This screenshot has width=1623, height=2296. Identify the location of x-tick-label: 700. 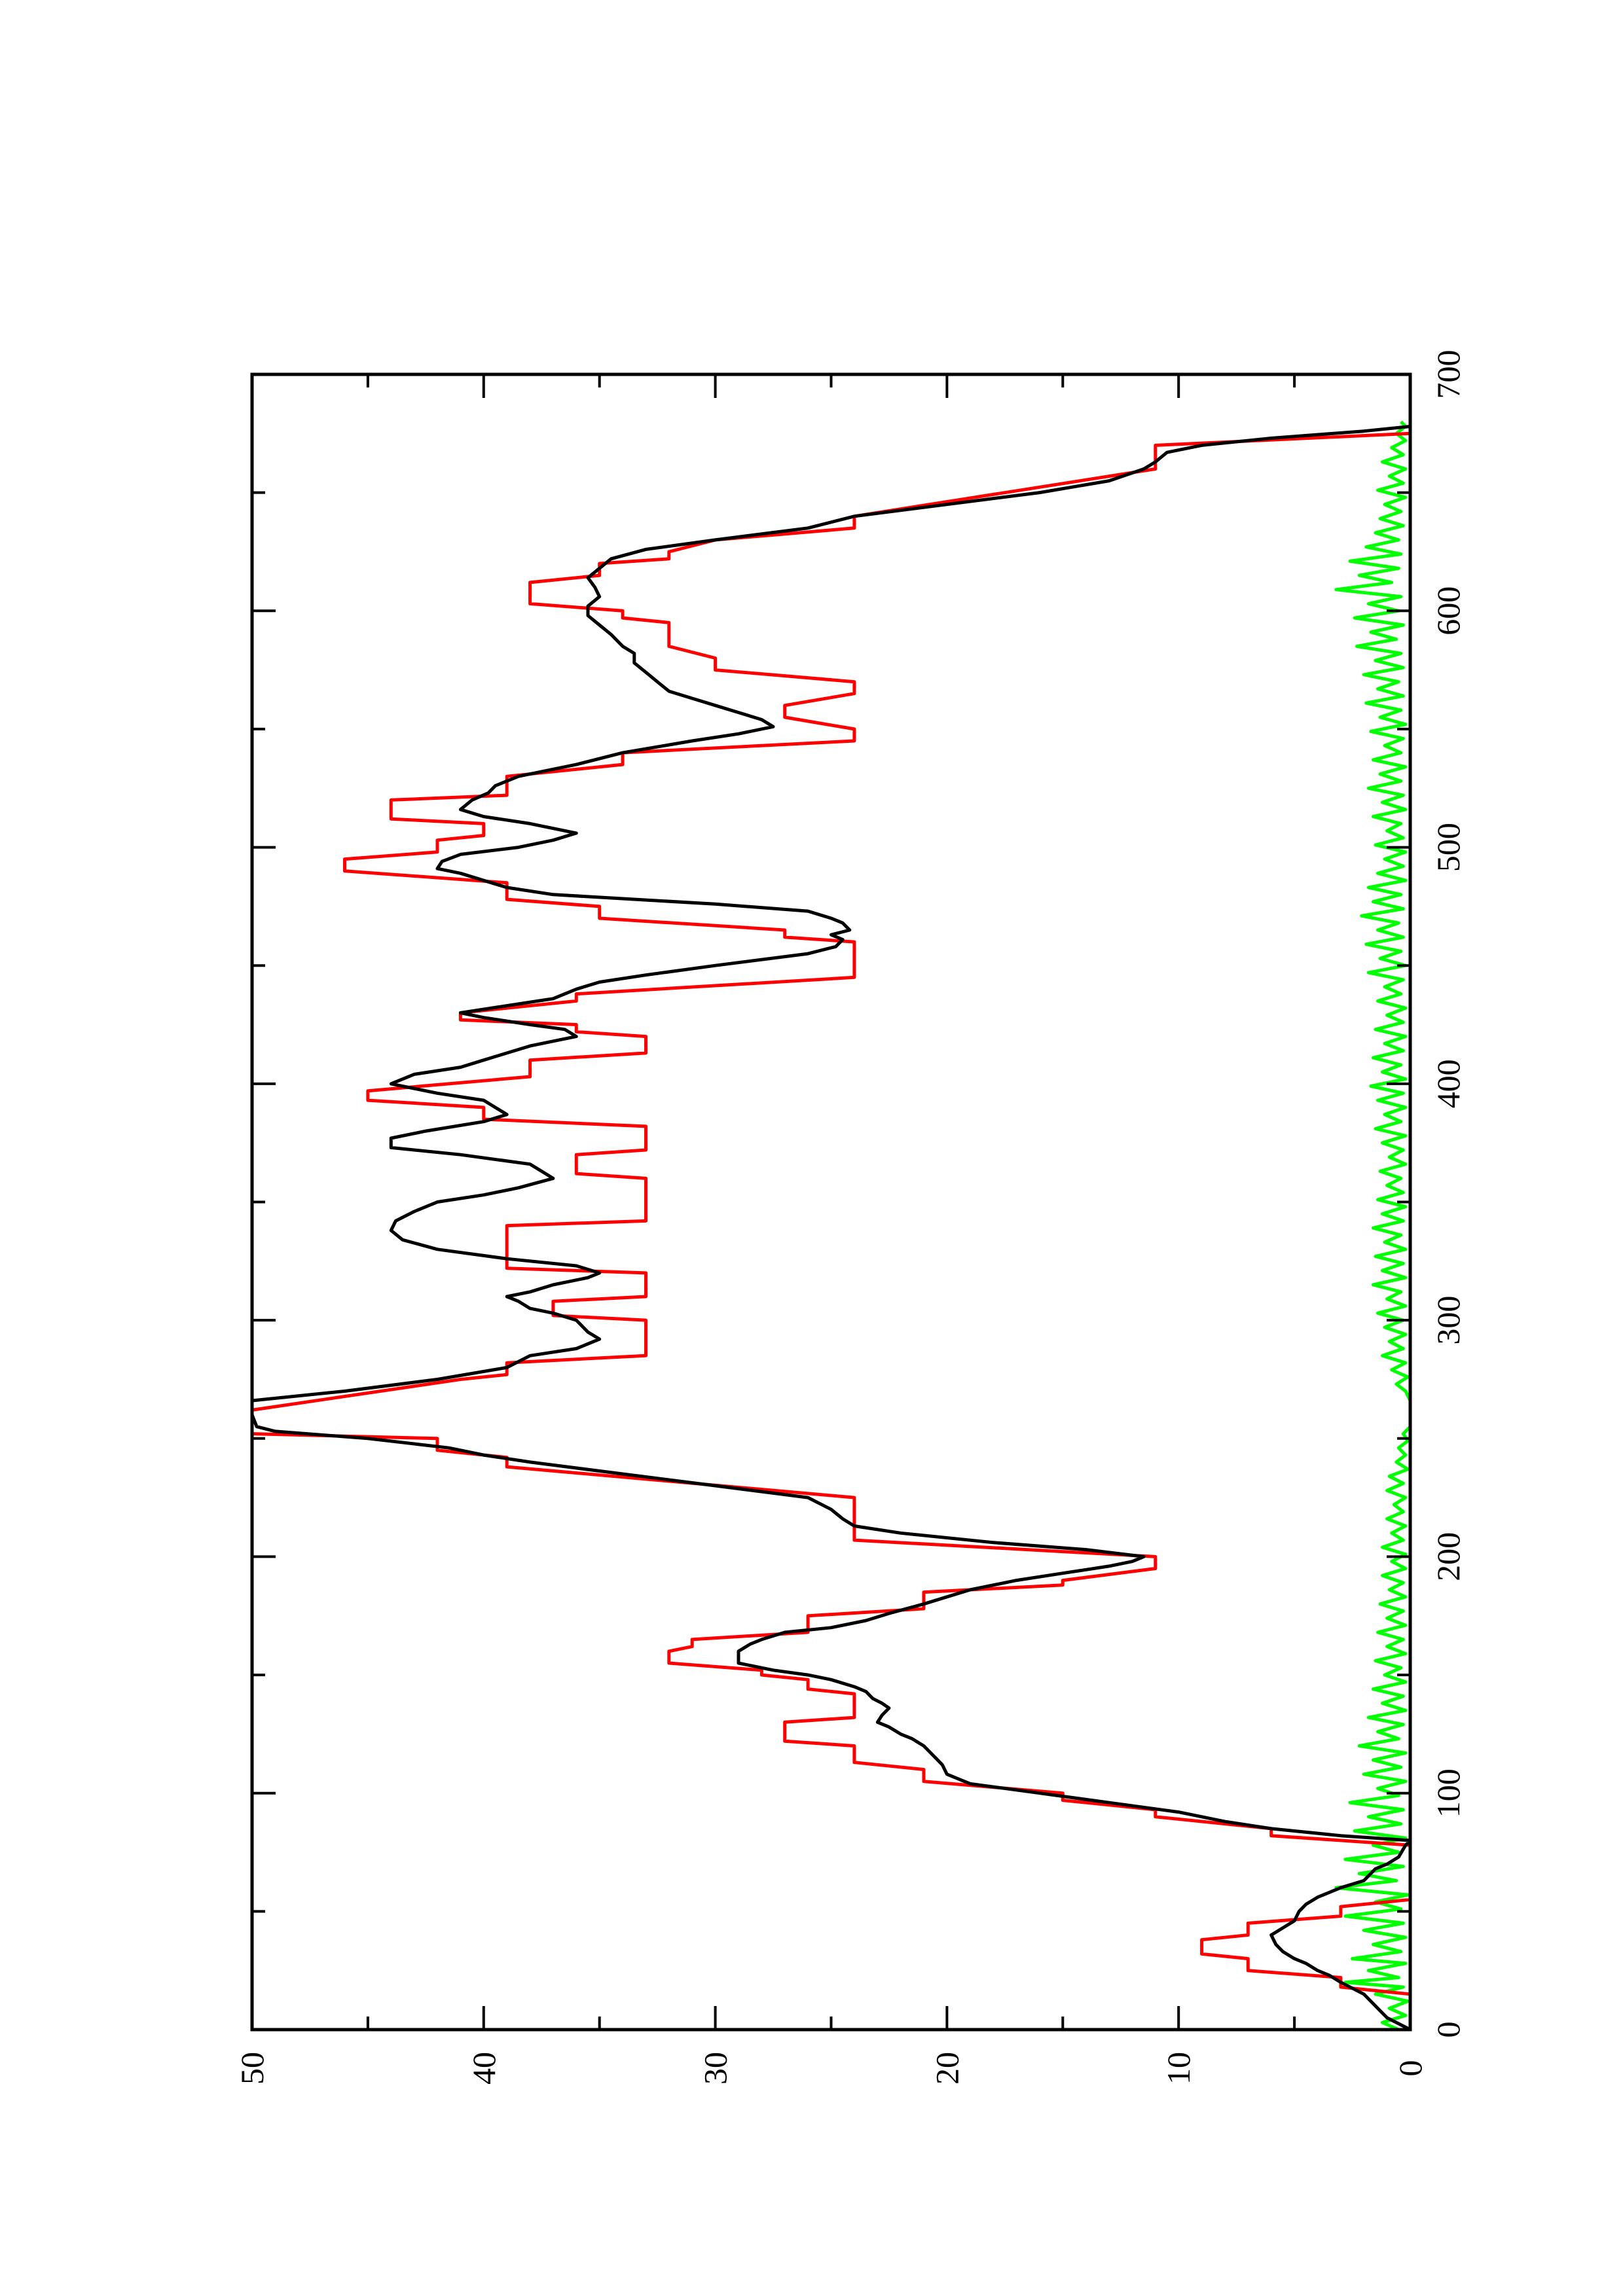
(1448, 374).